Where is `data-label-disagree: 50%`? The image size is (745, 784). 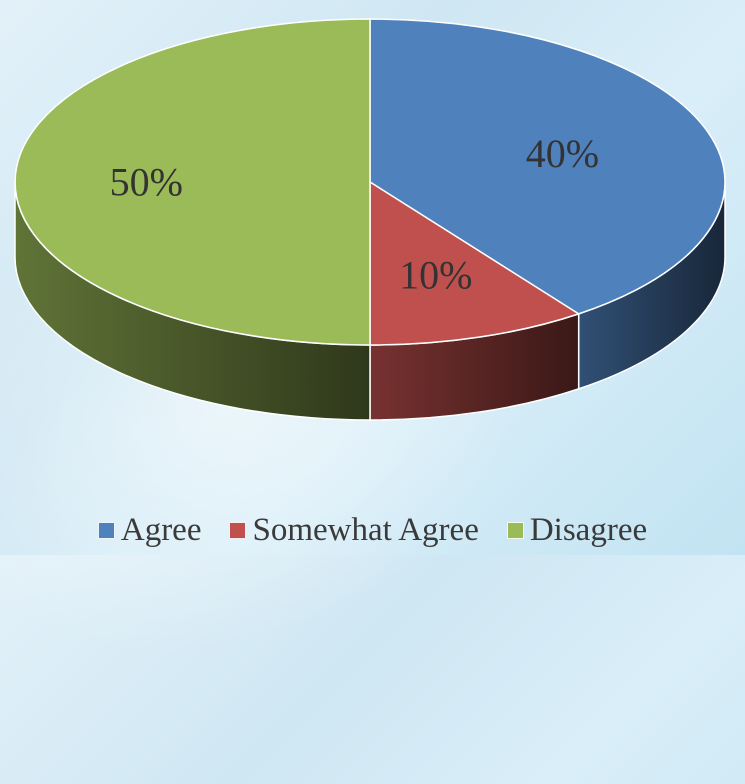 data-label-disagree: 50% is located at coordinates (146, 182).